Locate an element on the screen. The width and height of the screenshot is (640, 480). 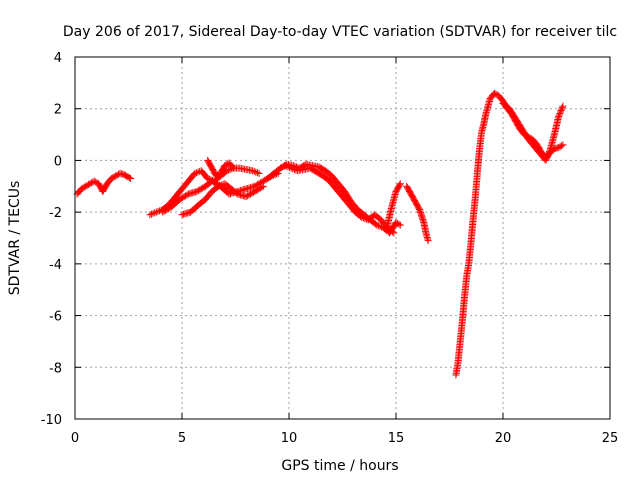
x-tick-label: 0 is located at coordinates (75, 438).